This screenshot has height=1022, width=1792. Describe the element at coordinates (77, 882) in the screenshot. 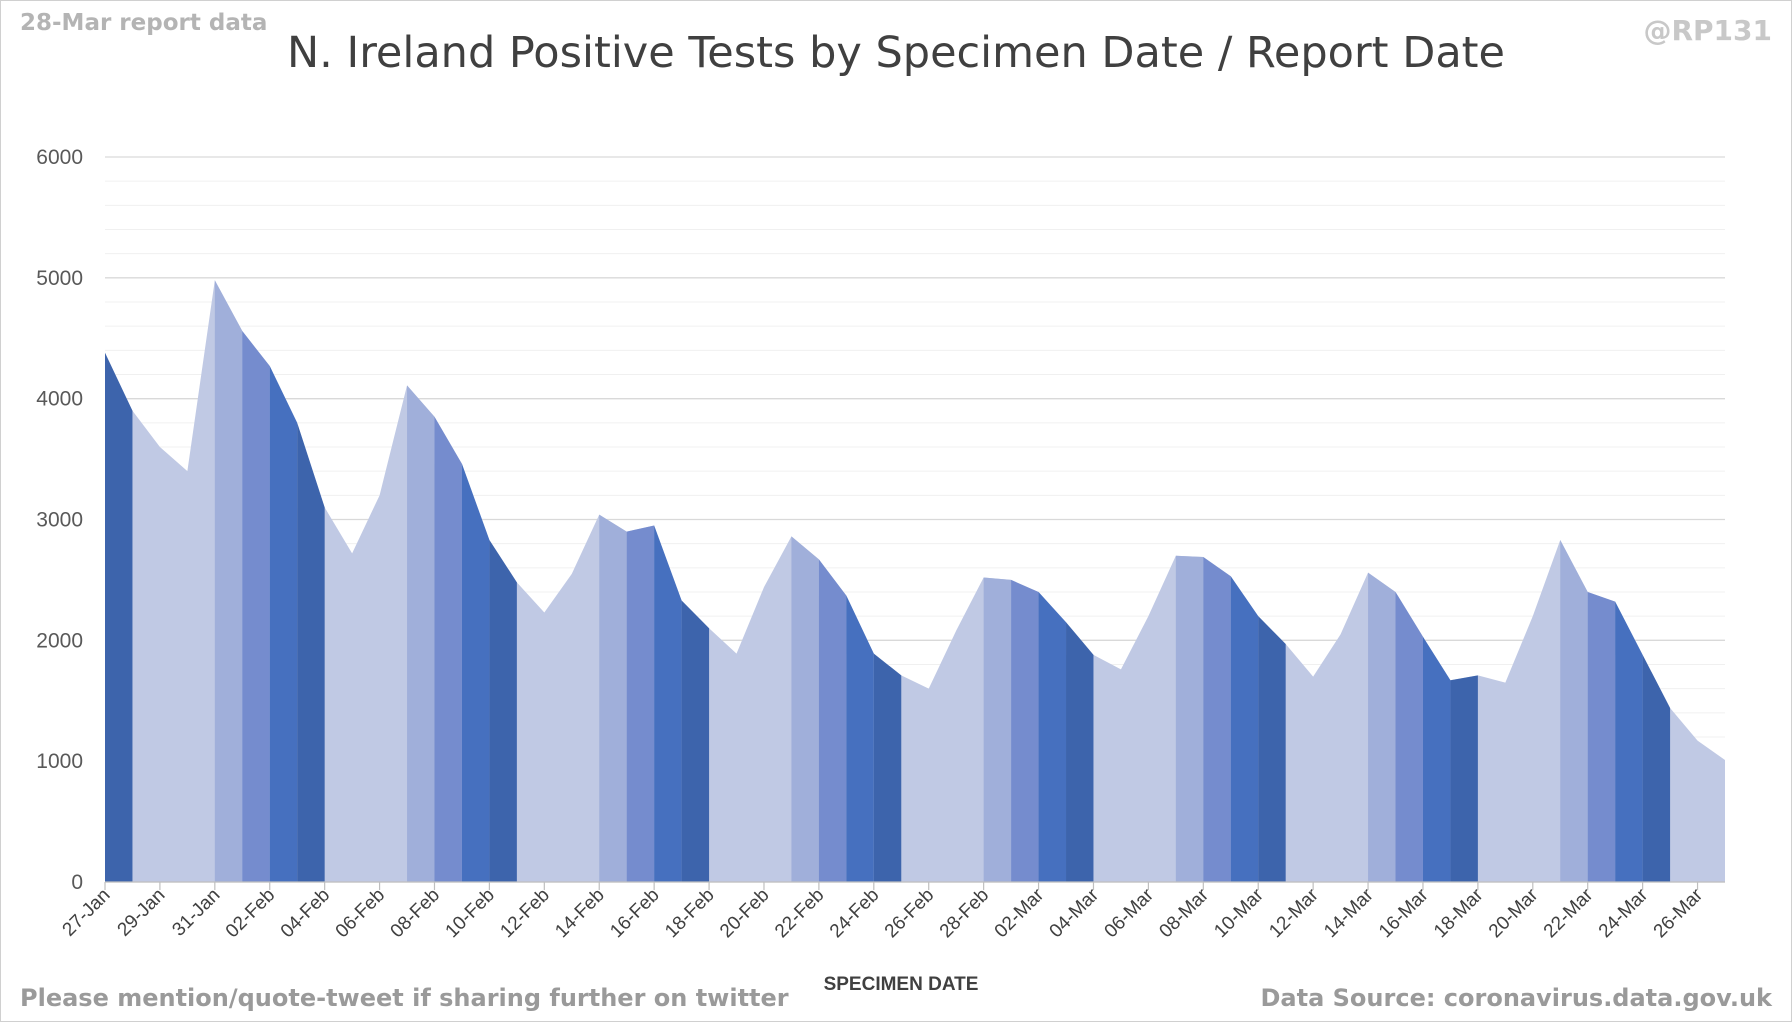

I see `y-tick-label: 0` at that location.